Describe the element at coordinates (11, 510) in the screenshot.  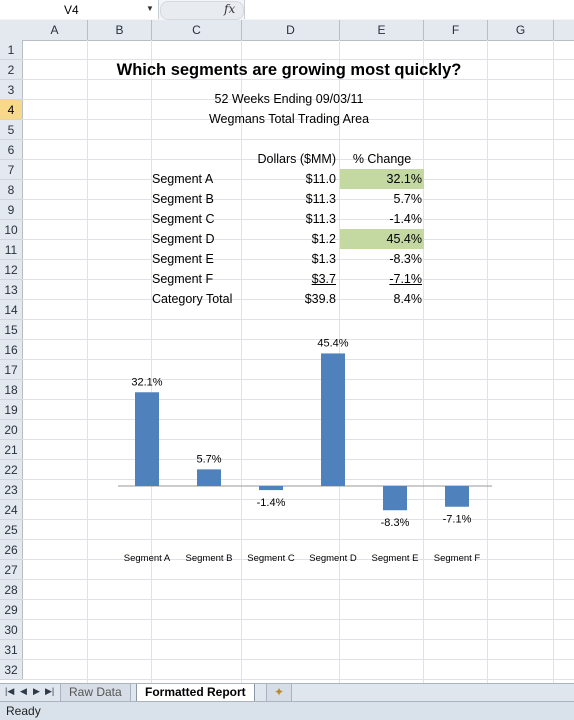
I see `row-header: 24` at that location.